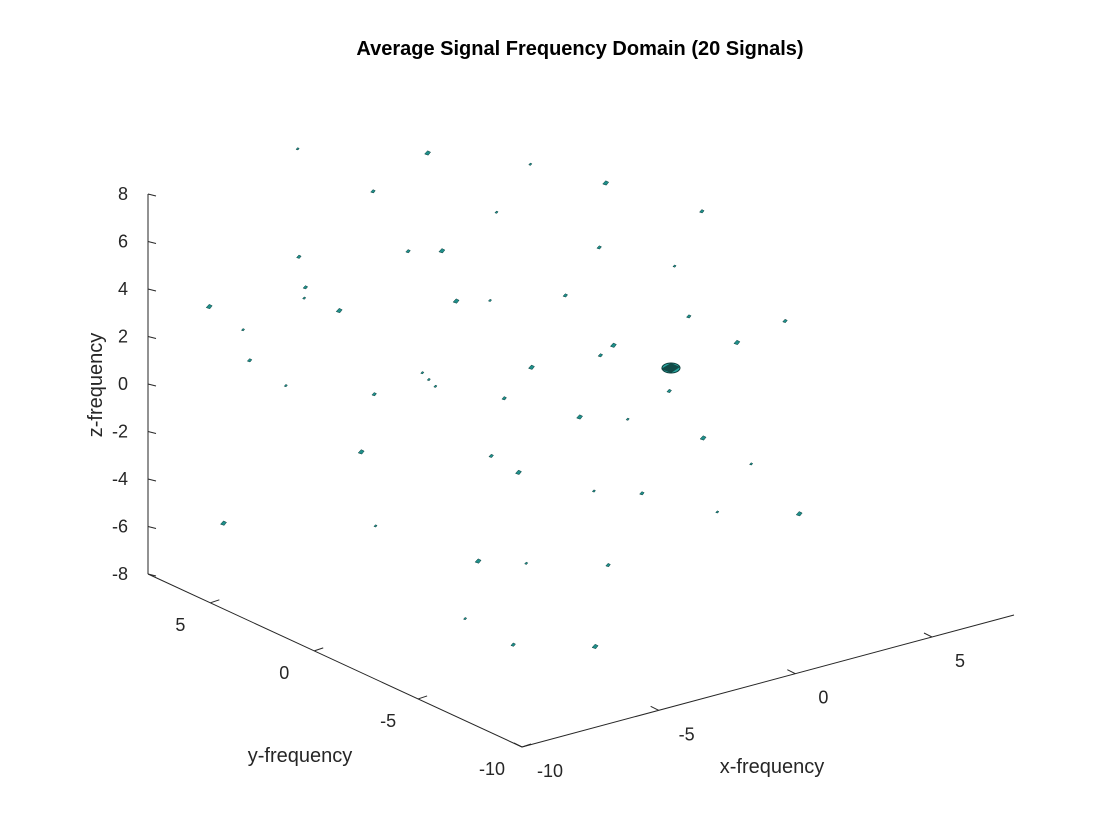 The height and width of the screenshot is (840, 1120). I want to click on z-tick-label: 0, so click(123, 384).